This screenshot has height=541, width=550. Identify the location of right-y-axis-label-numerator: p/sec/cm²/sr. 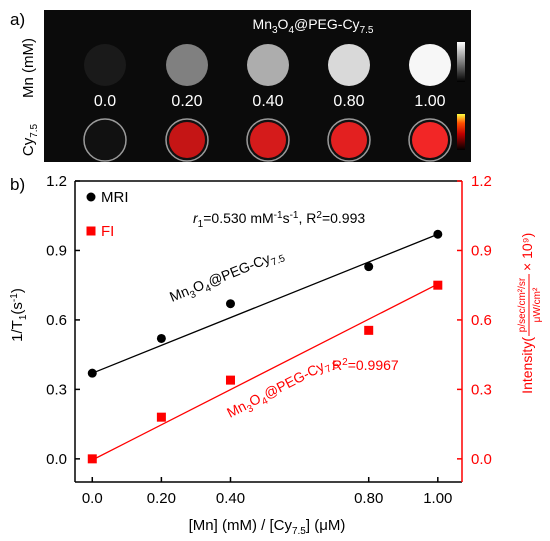
(522, 304).